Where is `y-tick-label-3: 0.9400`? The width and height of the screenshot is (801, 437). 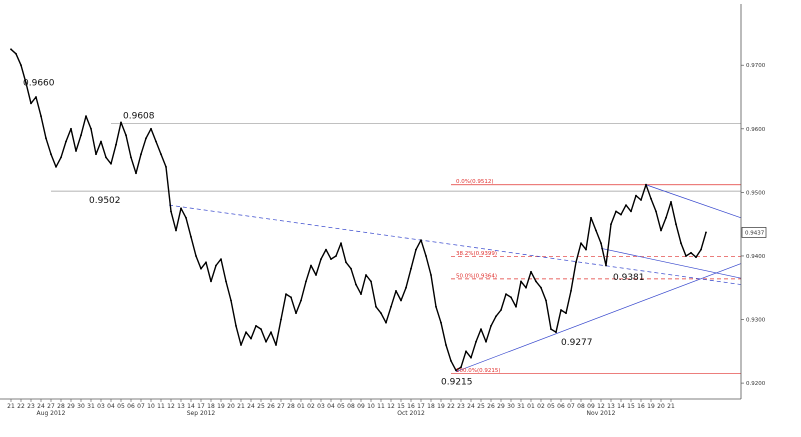
y-tick-label-3: 0.9400 is located at coordinates (756, 257).